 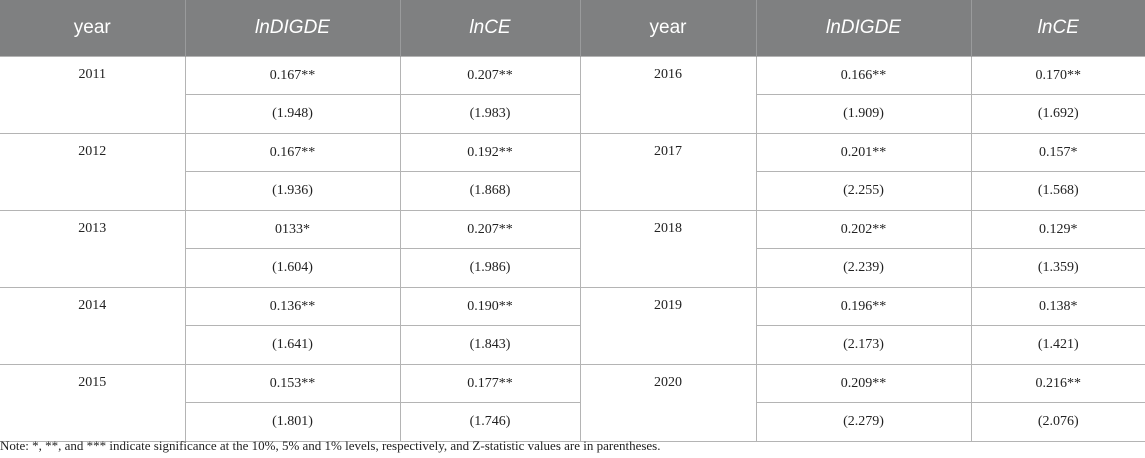 I want to click on lnce-z-statistic: (1.983), so click(x=490, y=114).